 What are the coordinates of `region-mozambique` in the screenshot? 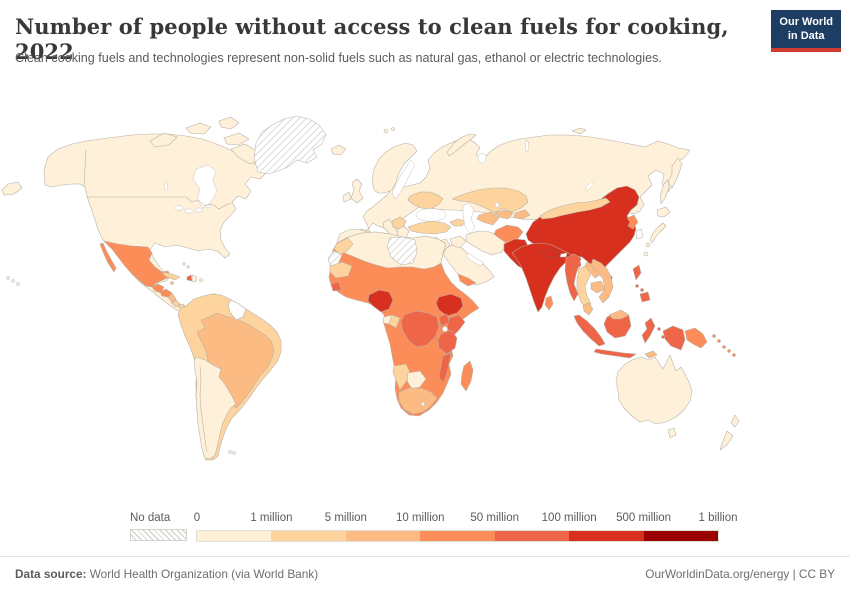 It's located at (445, 368).